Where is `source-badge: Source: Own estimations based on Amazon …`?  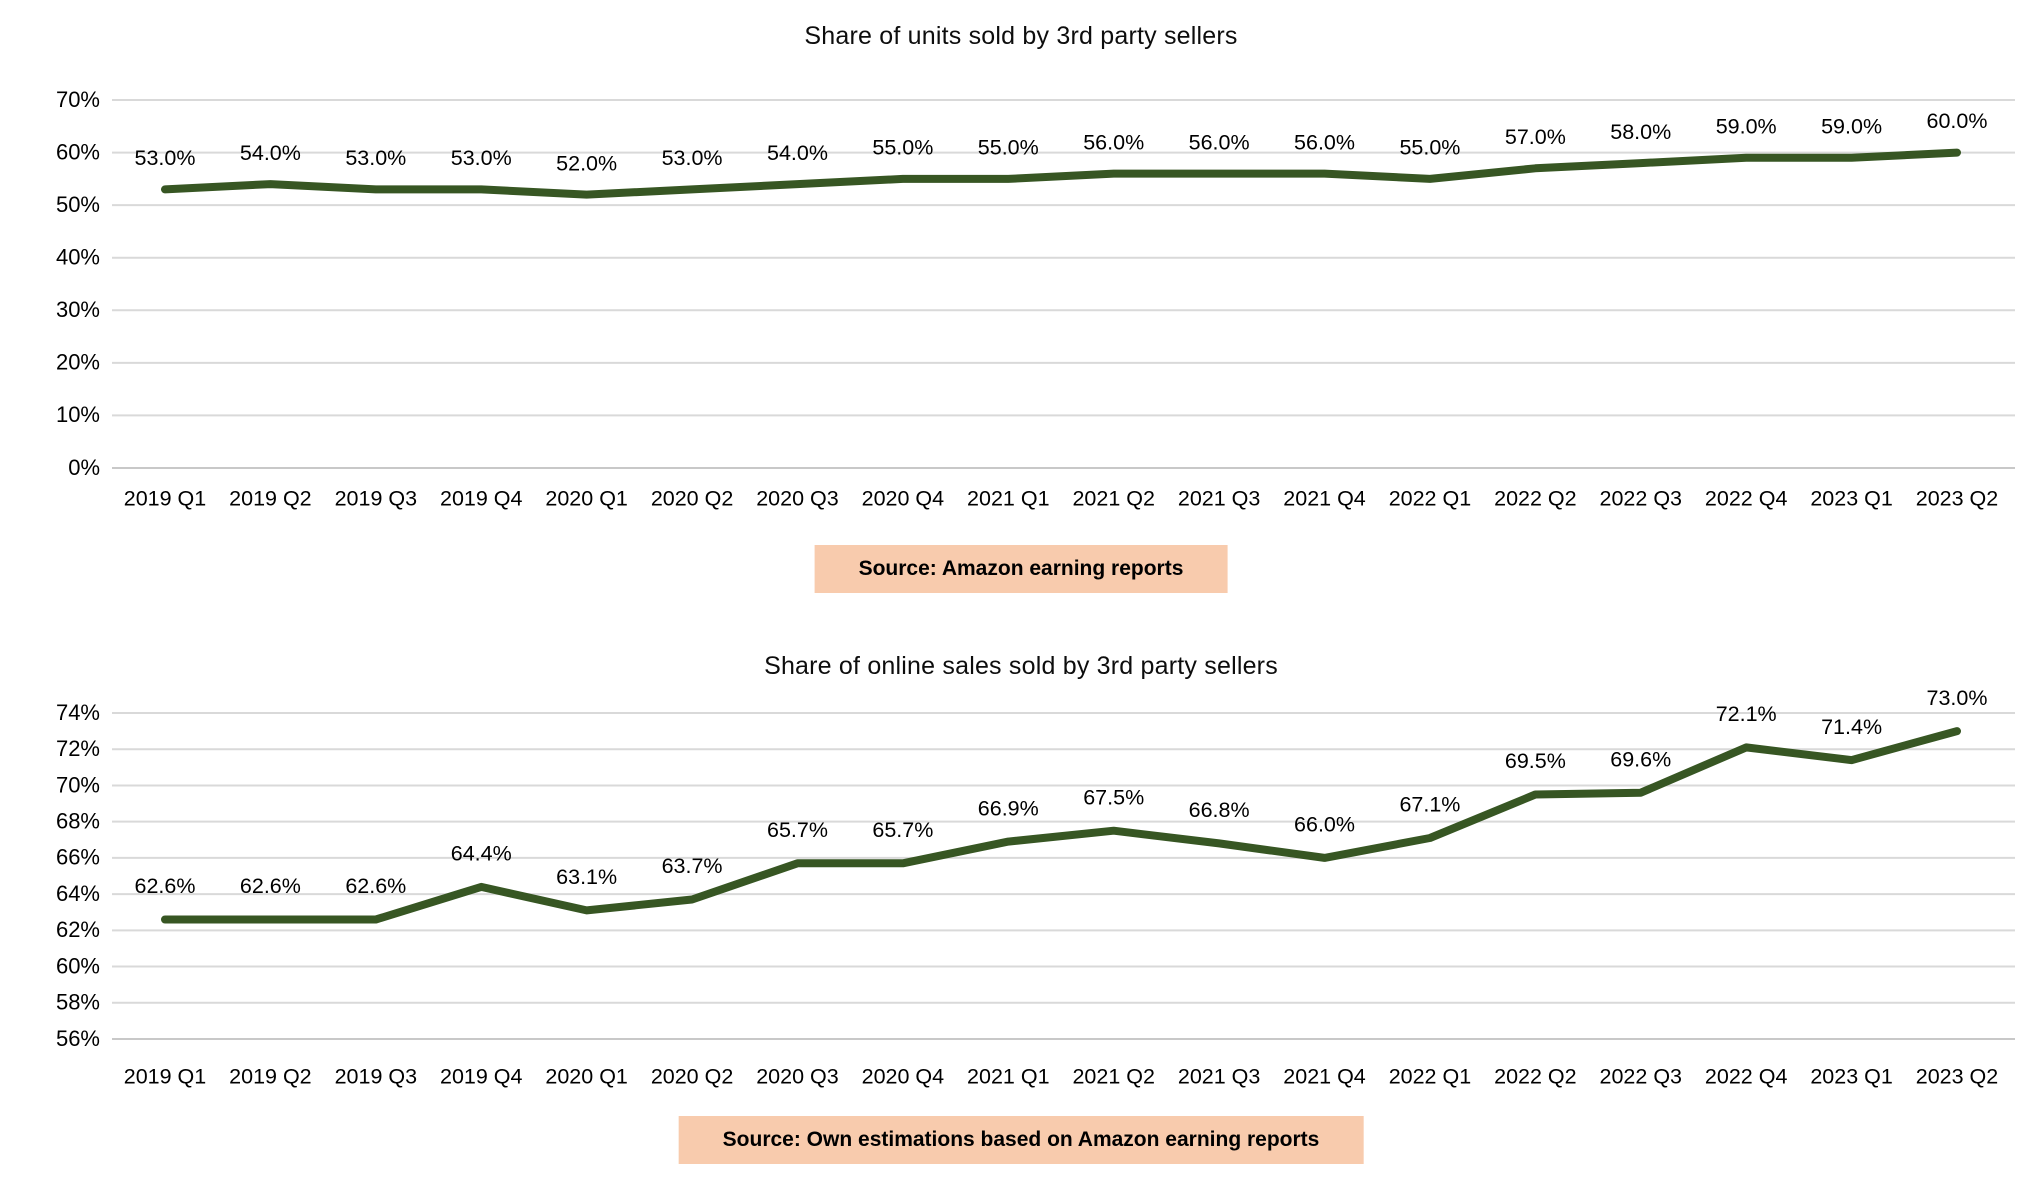 source-badge: Source: Own estimations based on Amazon … is located at coordinates (1021, 1140).